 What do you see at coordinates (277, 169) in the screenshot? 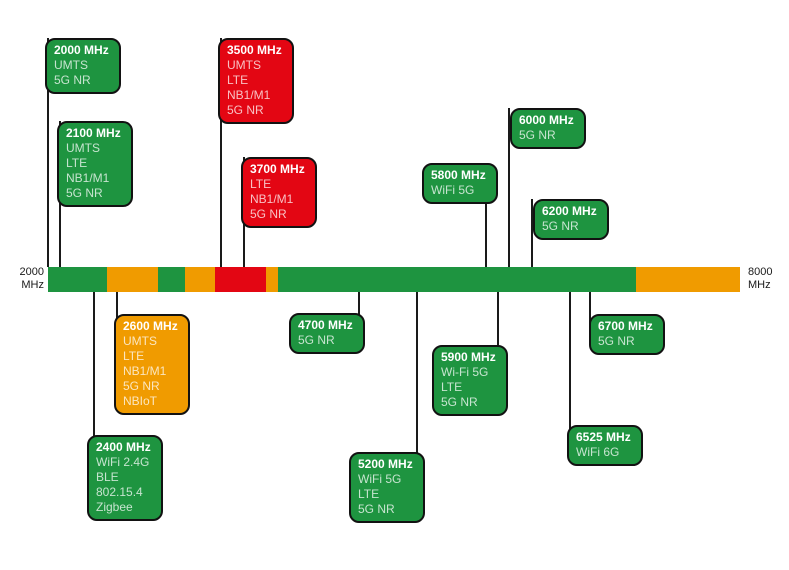
I see `callout-title: 3700 MHz` at bounding box center [277, 169].